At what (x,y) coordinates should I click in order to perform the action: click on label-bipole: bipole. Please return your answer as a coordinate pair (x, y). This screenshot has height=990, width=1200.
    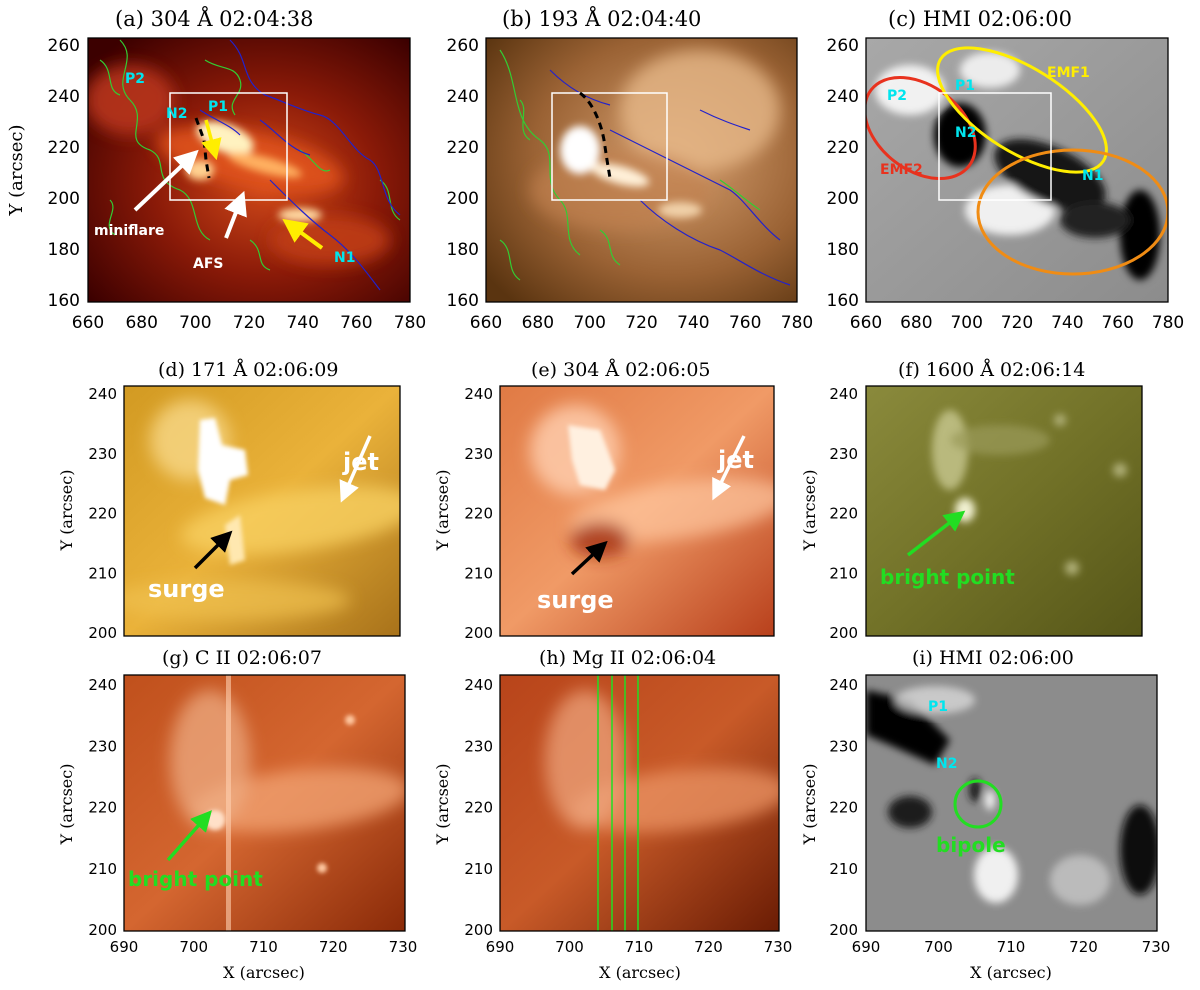
    Looking at the image, I should click on (971, 845).